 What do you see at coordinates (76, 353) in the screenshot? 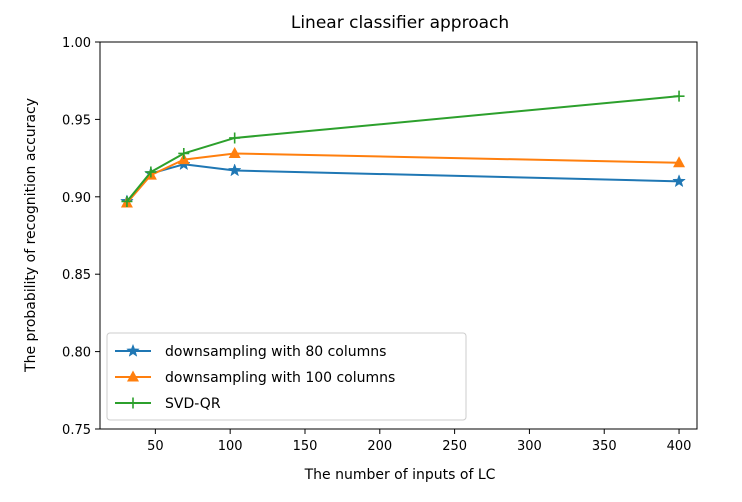
I see `y-tick-label: 0.80` at bounding box center [76, 353].